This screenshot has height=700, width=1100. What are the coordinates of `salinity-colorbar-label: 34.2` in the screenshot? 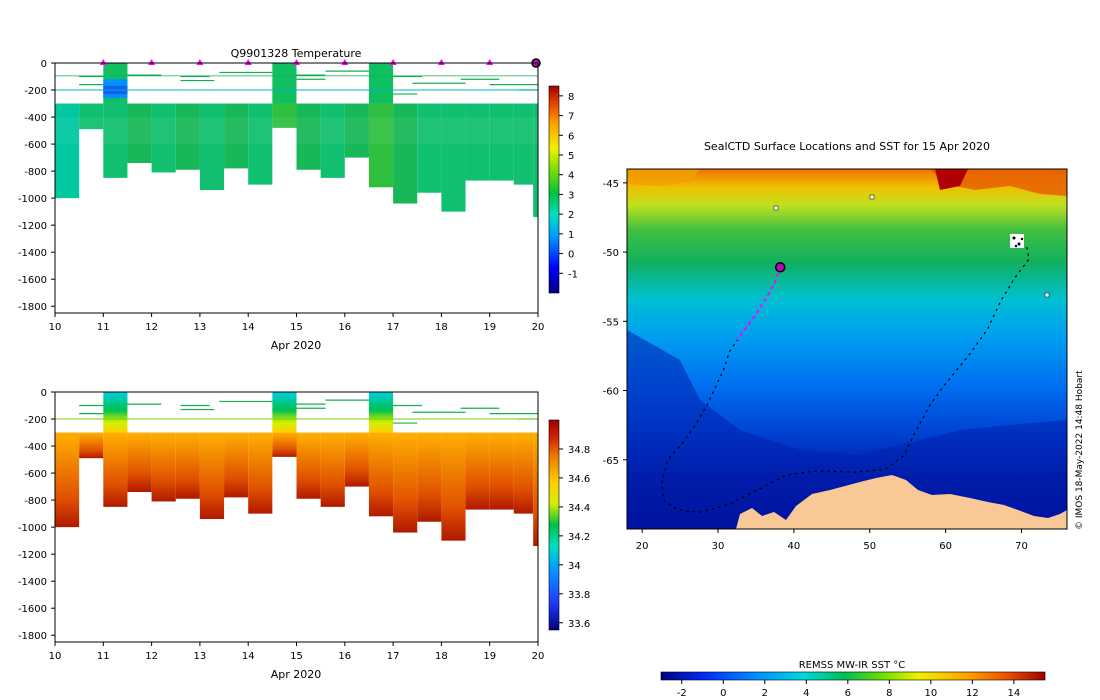 It's located at (579, 537).